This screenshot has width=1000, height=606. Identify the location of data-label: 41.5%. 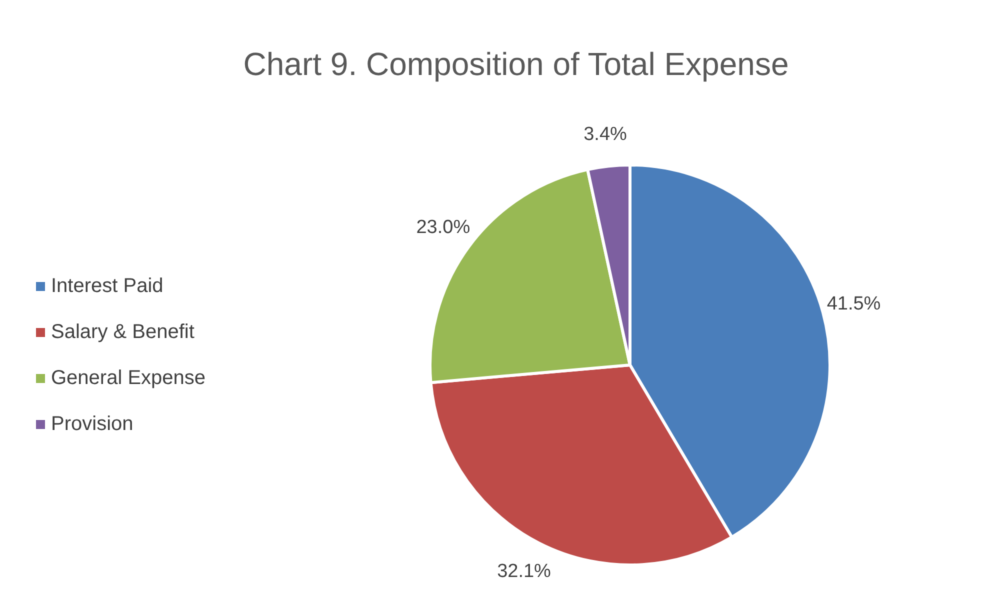
(853, 303).